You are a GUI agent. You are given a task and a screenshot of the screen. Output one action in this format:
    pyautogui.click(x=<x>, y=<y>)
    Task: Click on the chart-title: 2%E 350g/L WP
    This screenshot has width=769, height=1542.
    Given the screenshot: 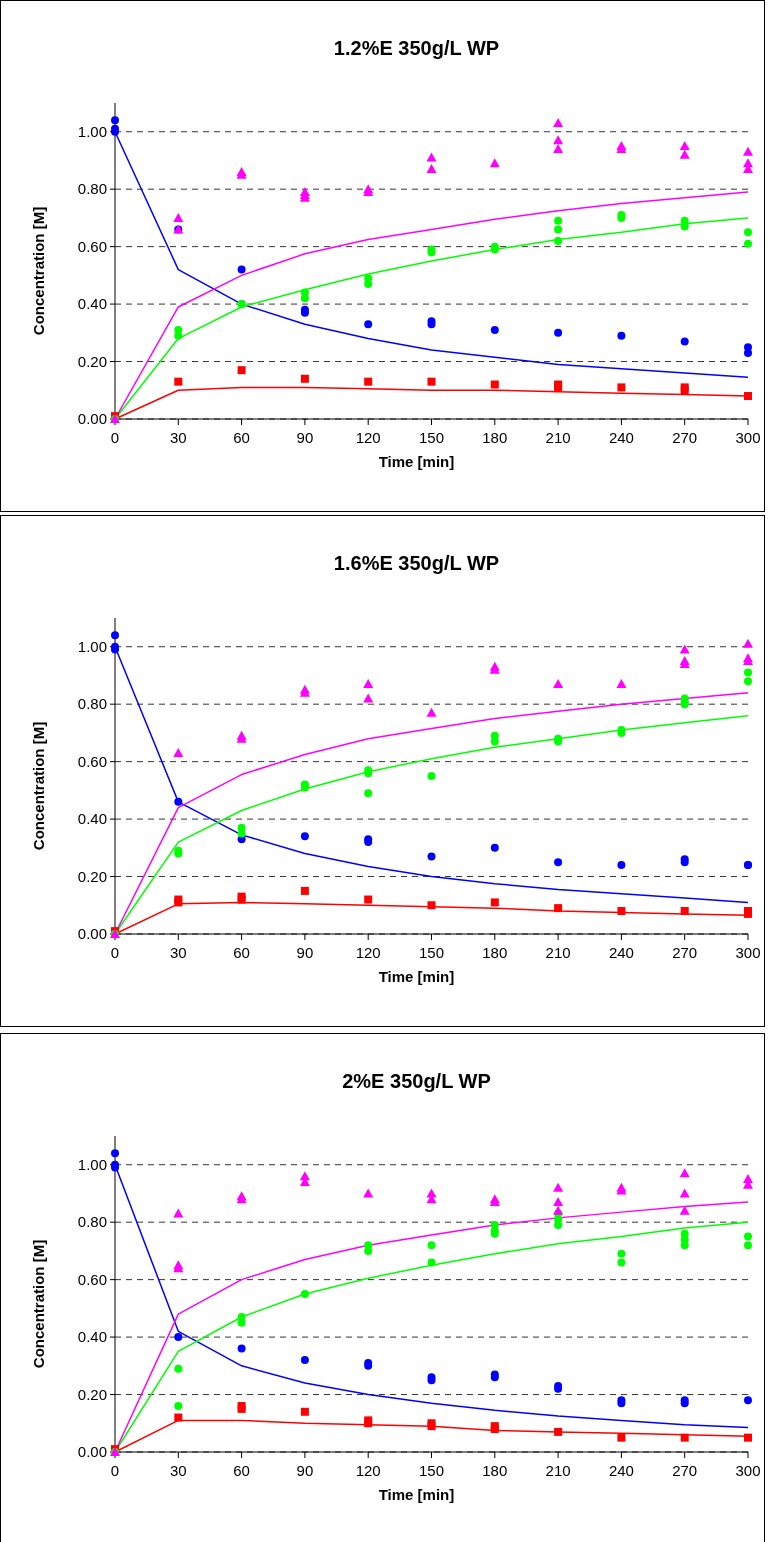 What is the action you would take?
    pyautogui.click(x=416, y=1081)
    